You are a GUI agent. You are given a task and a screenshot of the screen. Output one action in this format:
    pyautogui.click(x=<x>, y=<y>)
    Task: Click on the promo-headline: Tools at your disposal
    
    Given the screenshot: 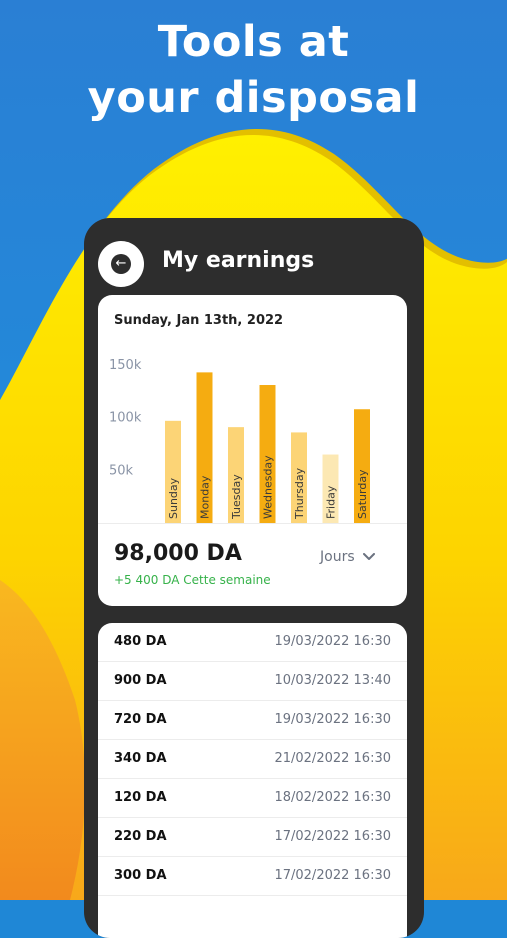 What is the action you would take?
    pyautogui.click(x=253, y=70)
    